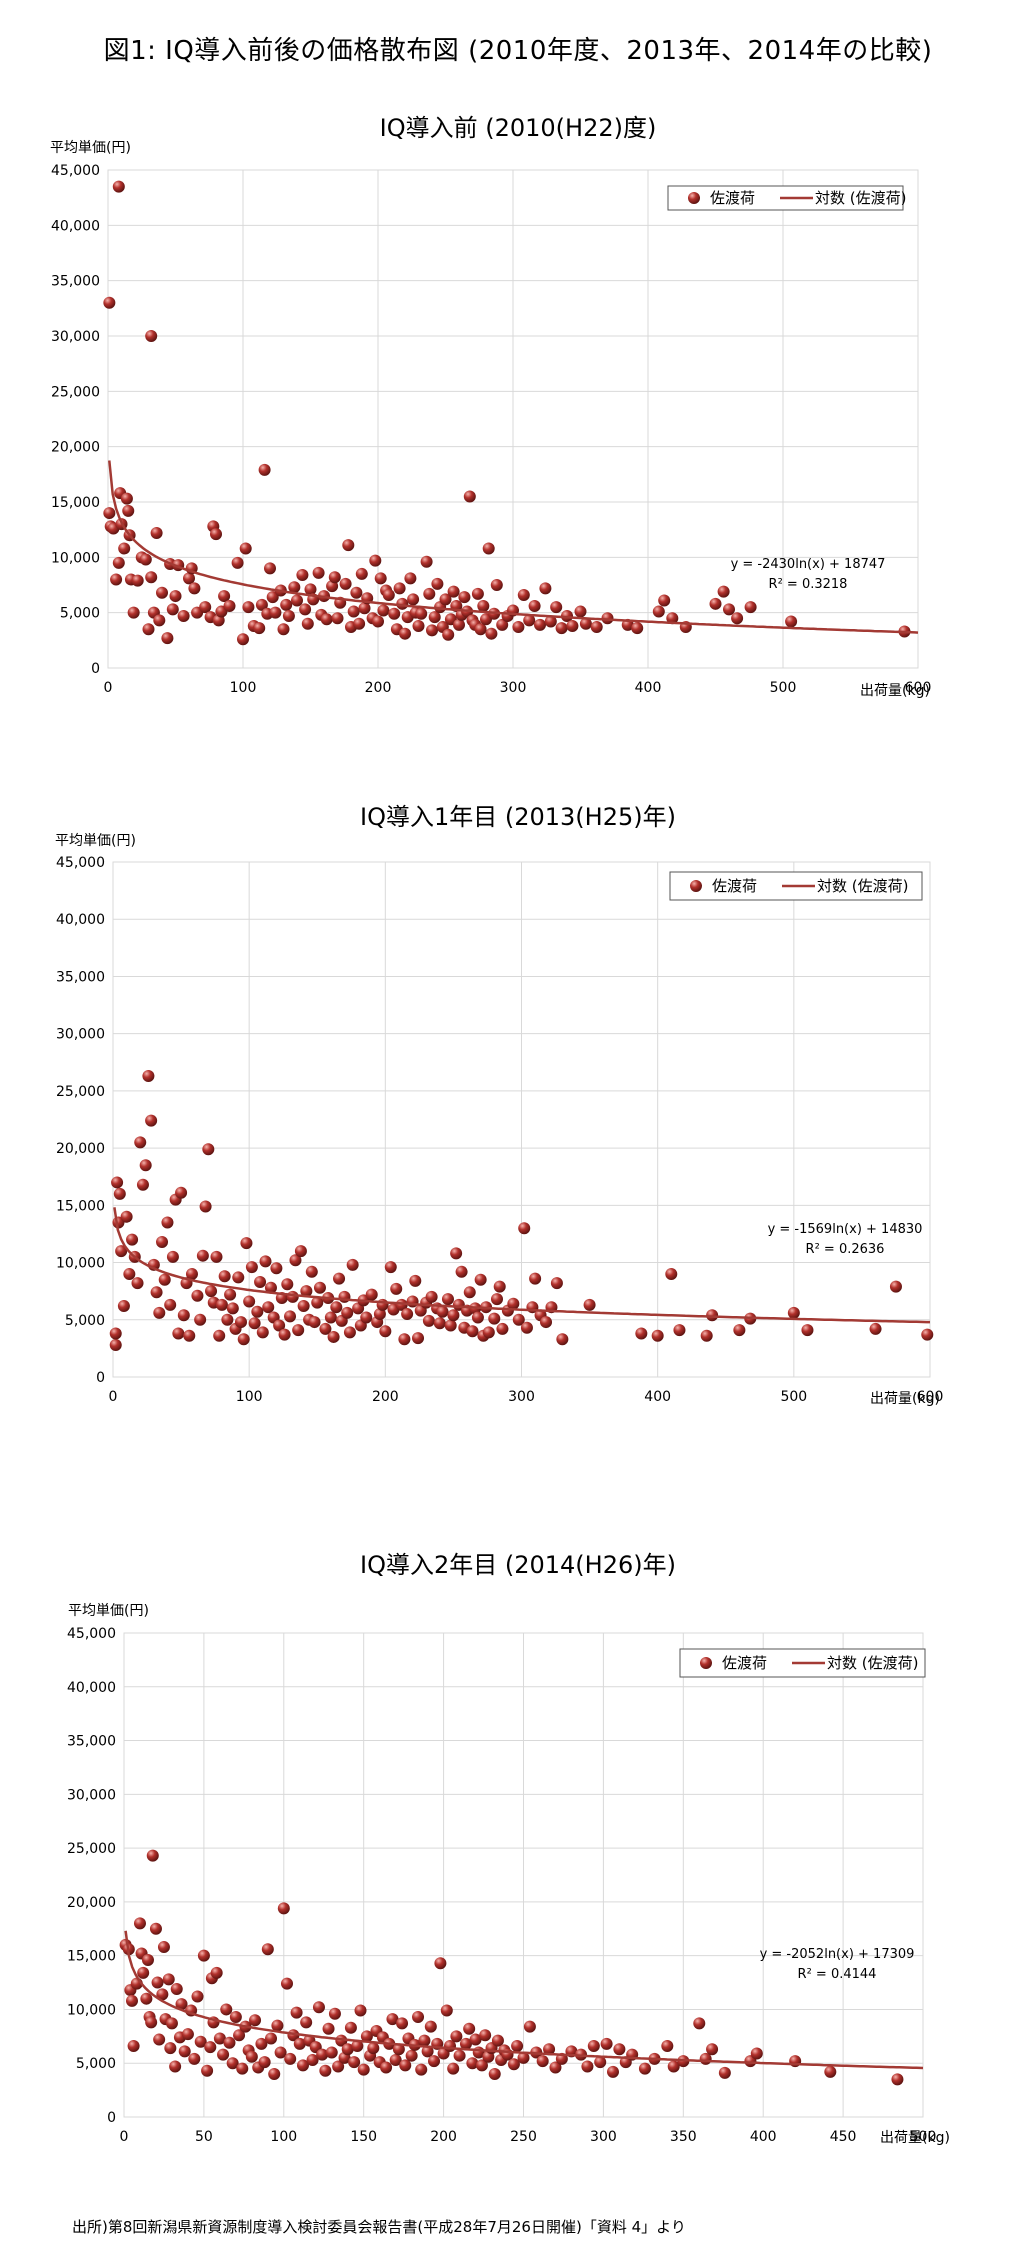 The height and width of the screenshot is (2262, 1036). What do you see at coordinates (113, 1397) in the screenshot?
I see `x-tick-label: 0` at bounding box center [113, 1397].